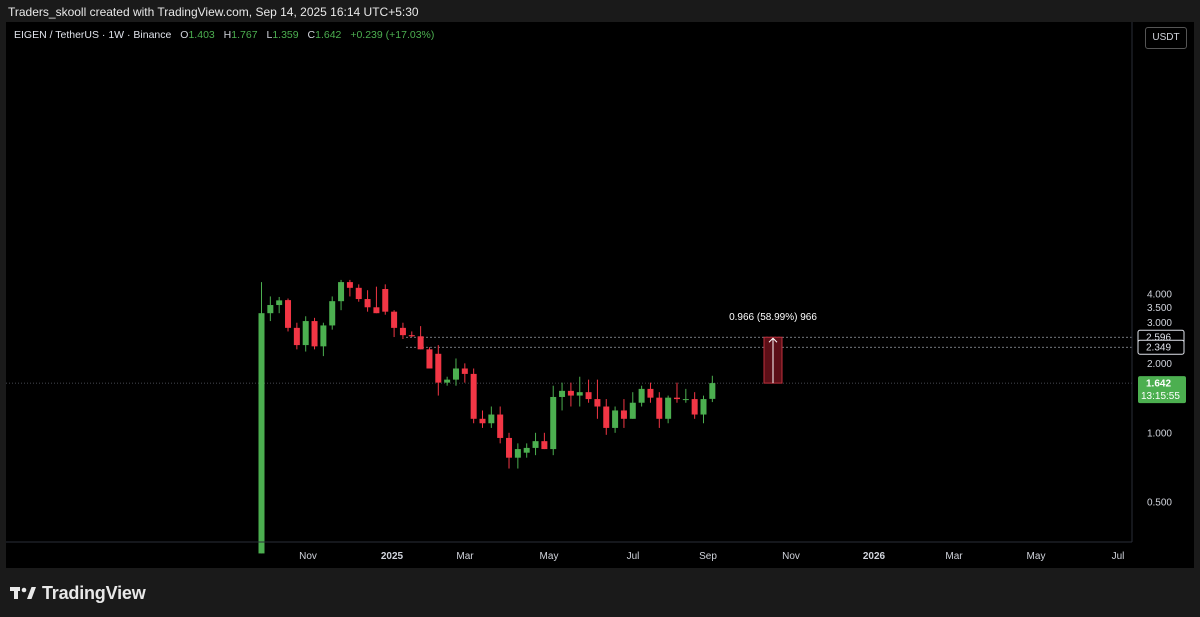 This screenshot has width=1200, height=617. What do you see at coordinates (308, 556) in the screenshot?
I see `time-tick-label: Nov` at bounding box center [308, 556].